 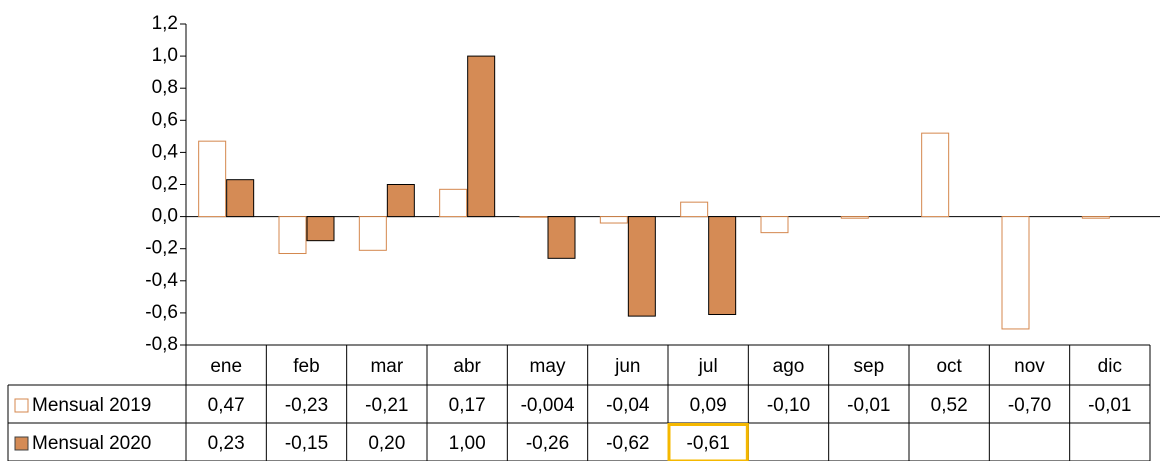 What do you see at coordinates (788, 405) in the screenshot?
I see `data-label: -0,10` at bounding box center [788, 405].